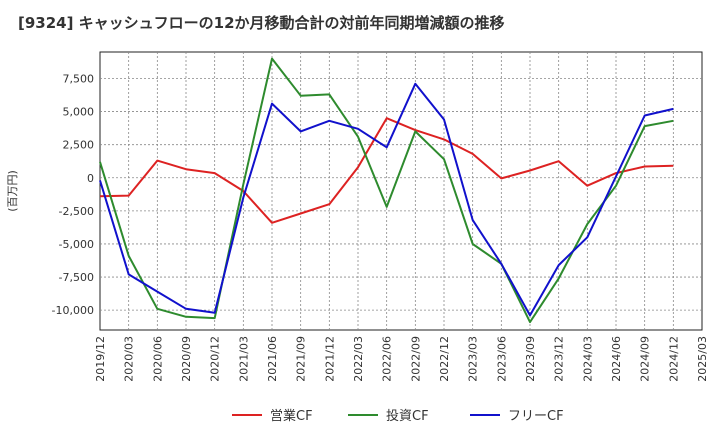 The height and width of the screenshot is (440, 720). Describe the element at coordinates (261, 23) in the screenshot. I see `chart-title: [9324] キャッシュフローの12か月移動合計の対前年同期増減額の推移` at that location.